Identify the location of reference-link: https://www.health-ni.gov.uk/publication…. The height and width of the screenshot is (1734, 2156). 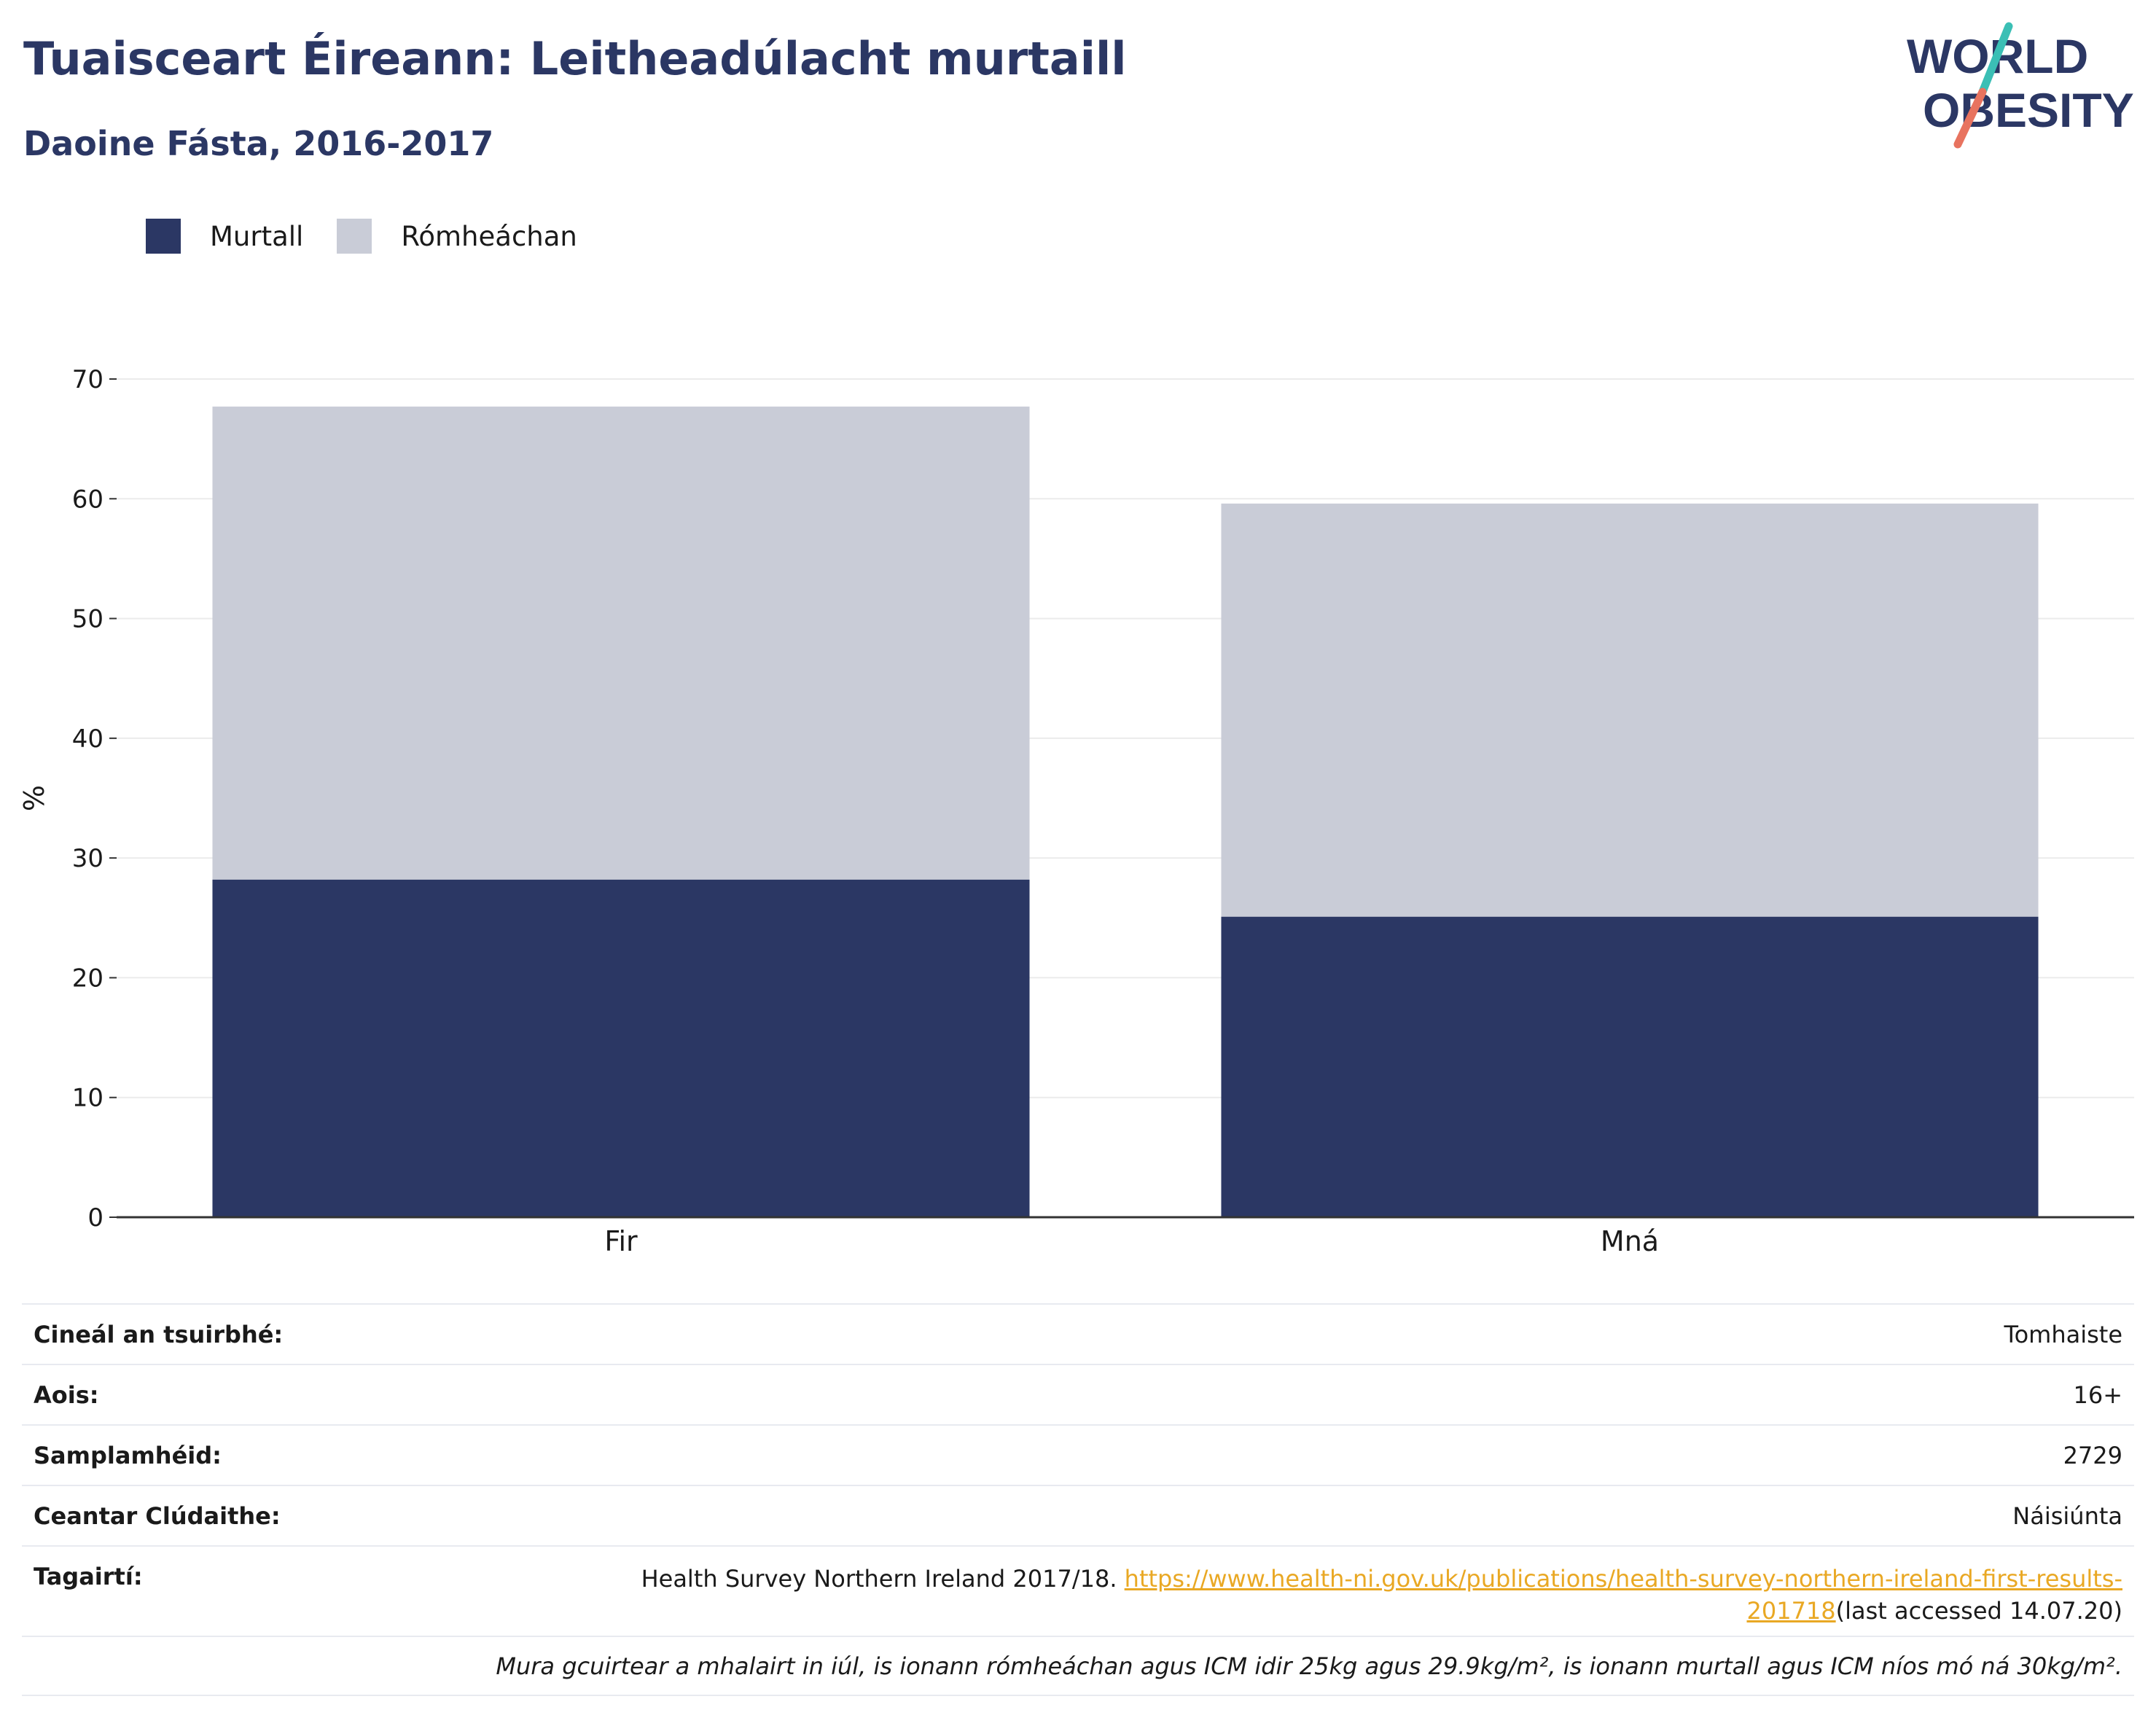
(1623, 1595).